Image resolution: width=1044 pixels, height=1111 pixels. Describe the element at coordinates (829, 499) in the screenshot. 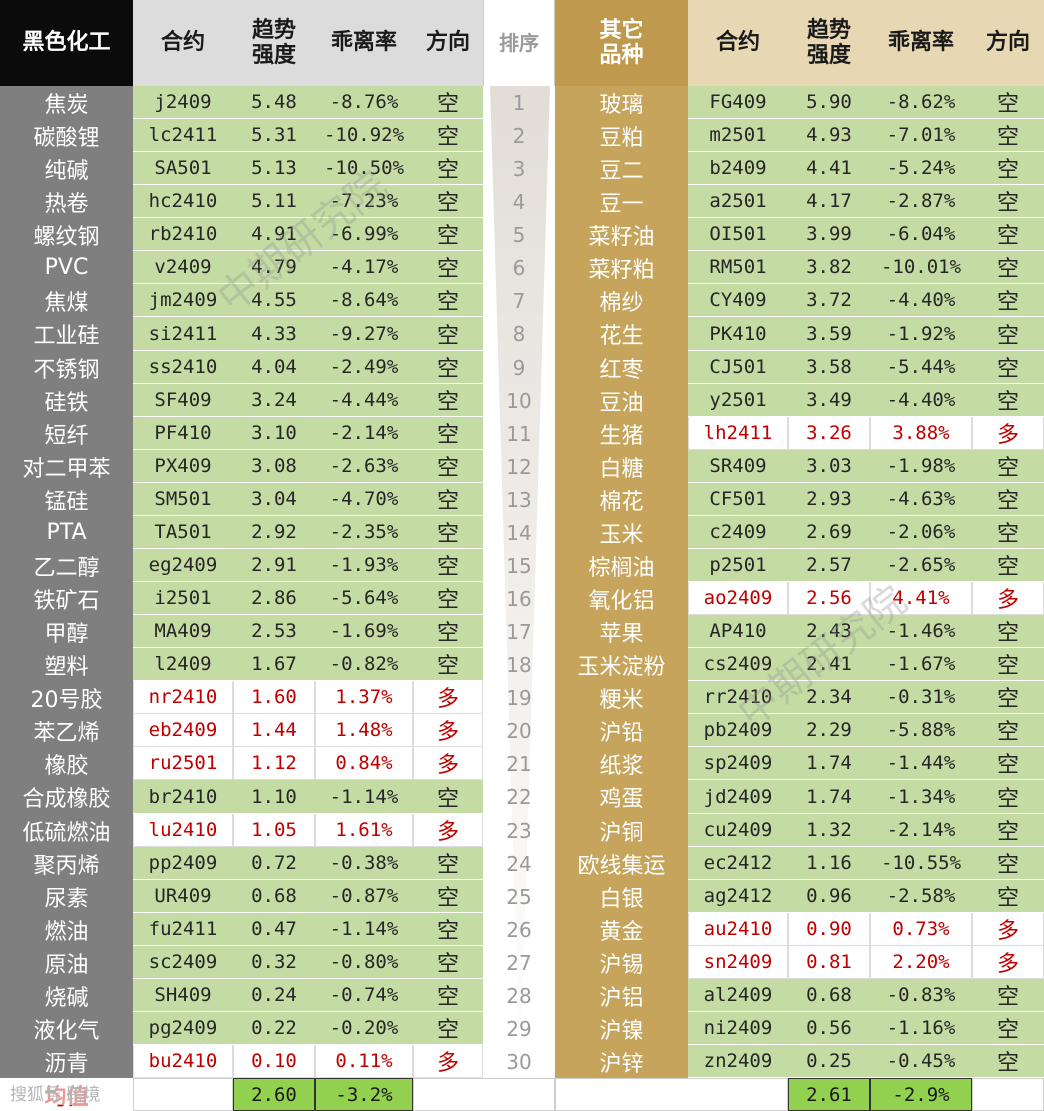

I see `right-row-trend-strength: 2.93` at that location.